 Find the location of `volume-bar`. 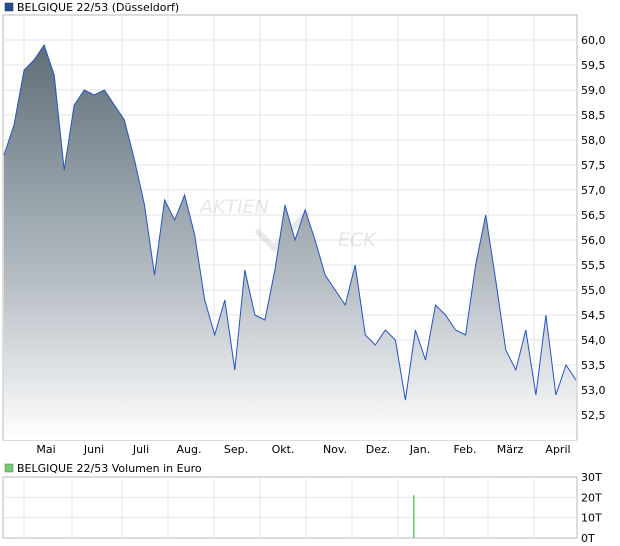

volume-bar is located at coordinates (414, 516).